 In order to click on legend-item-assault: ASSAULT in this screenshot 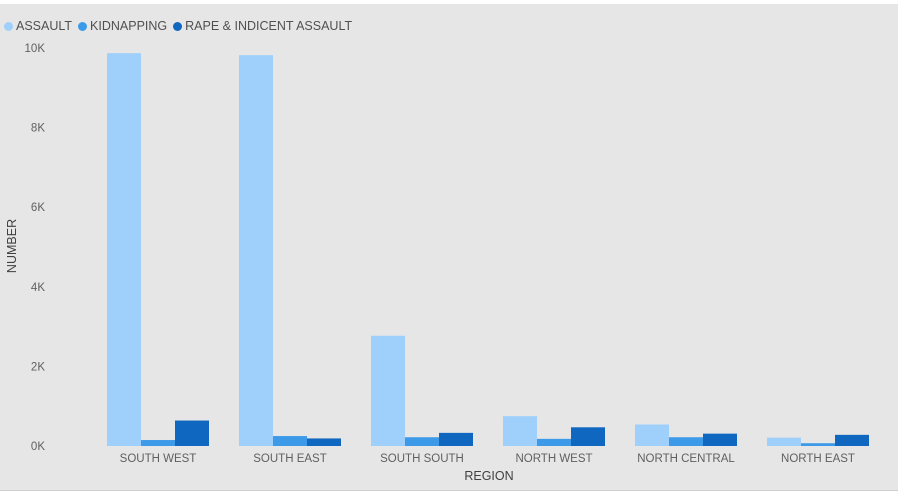, I will do `click(38, 26)`.